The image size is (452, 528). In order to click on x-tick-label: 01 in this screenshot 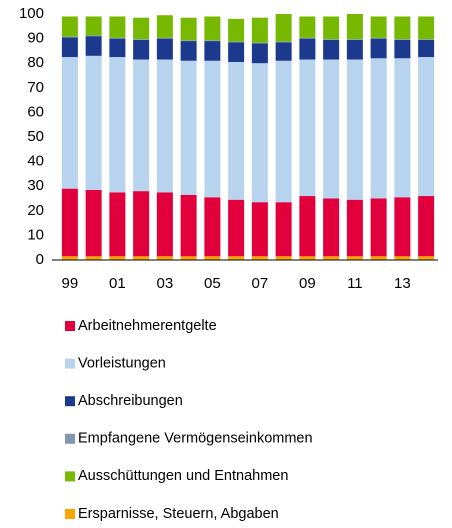, I will do `click(117, 283)`.